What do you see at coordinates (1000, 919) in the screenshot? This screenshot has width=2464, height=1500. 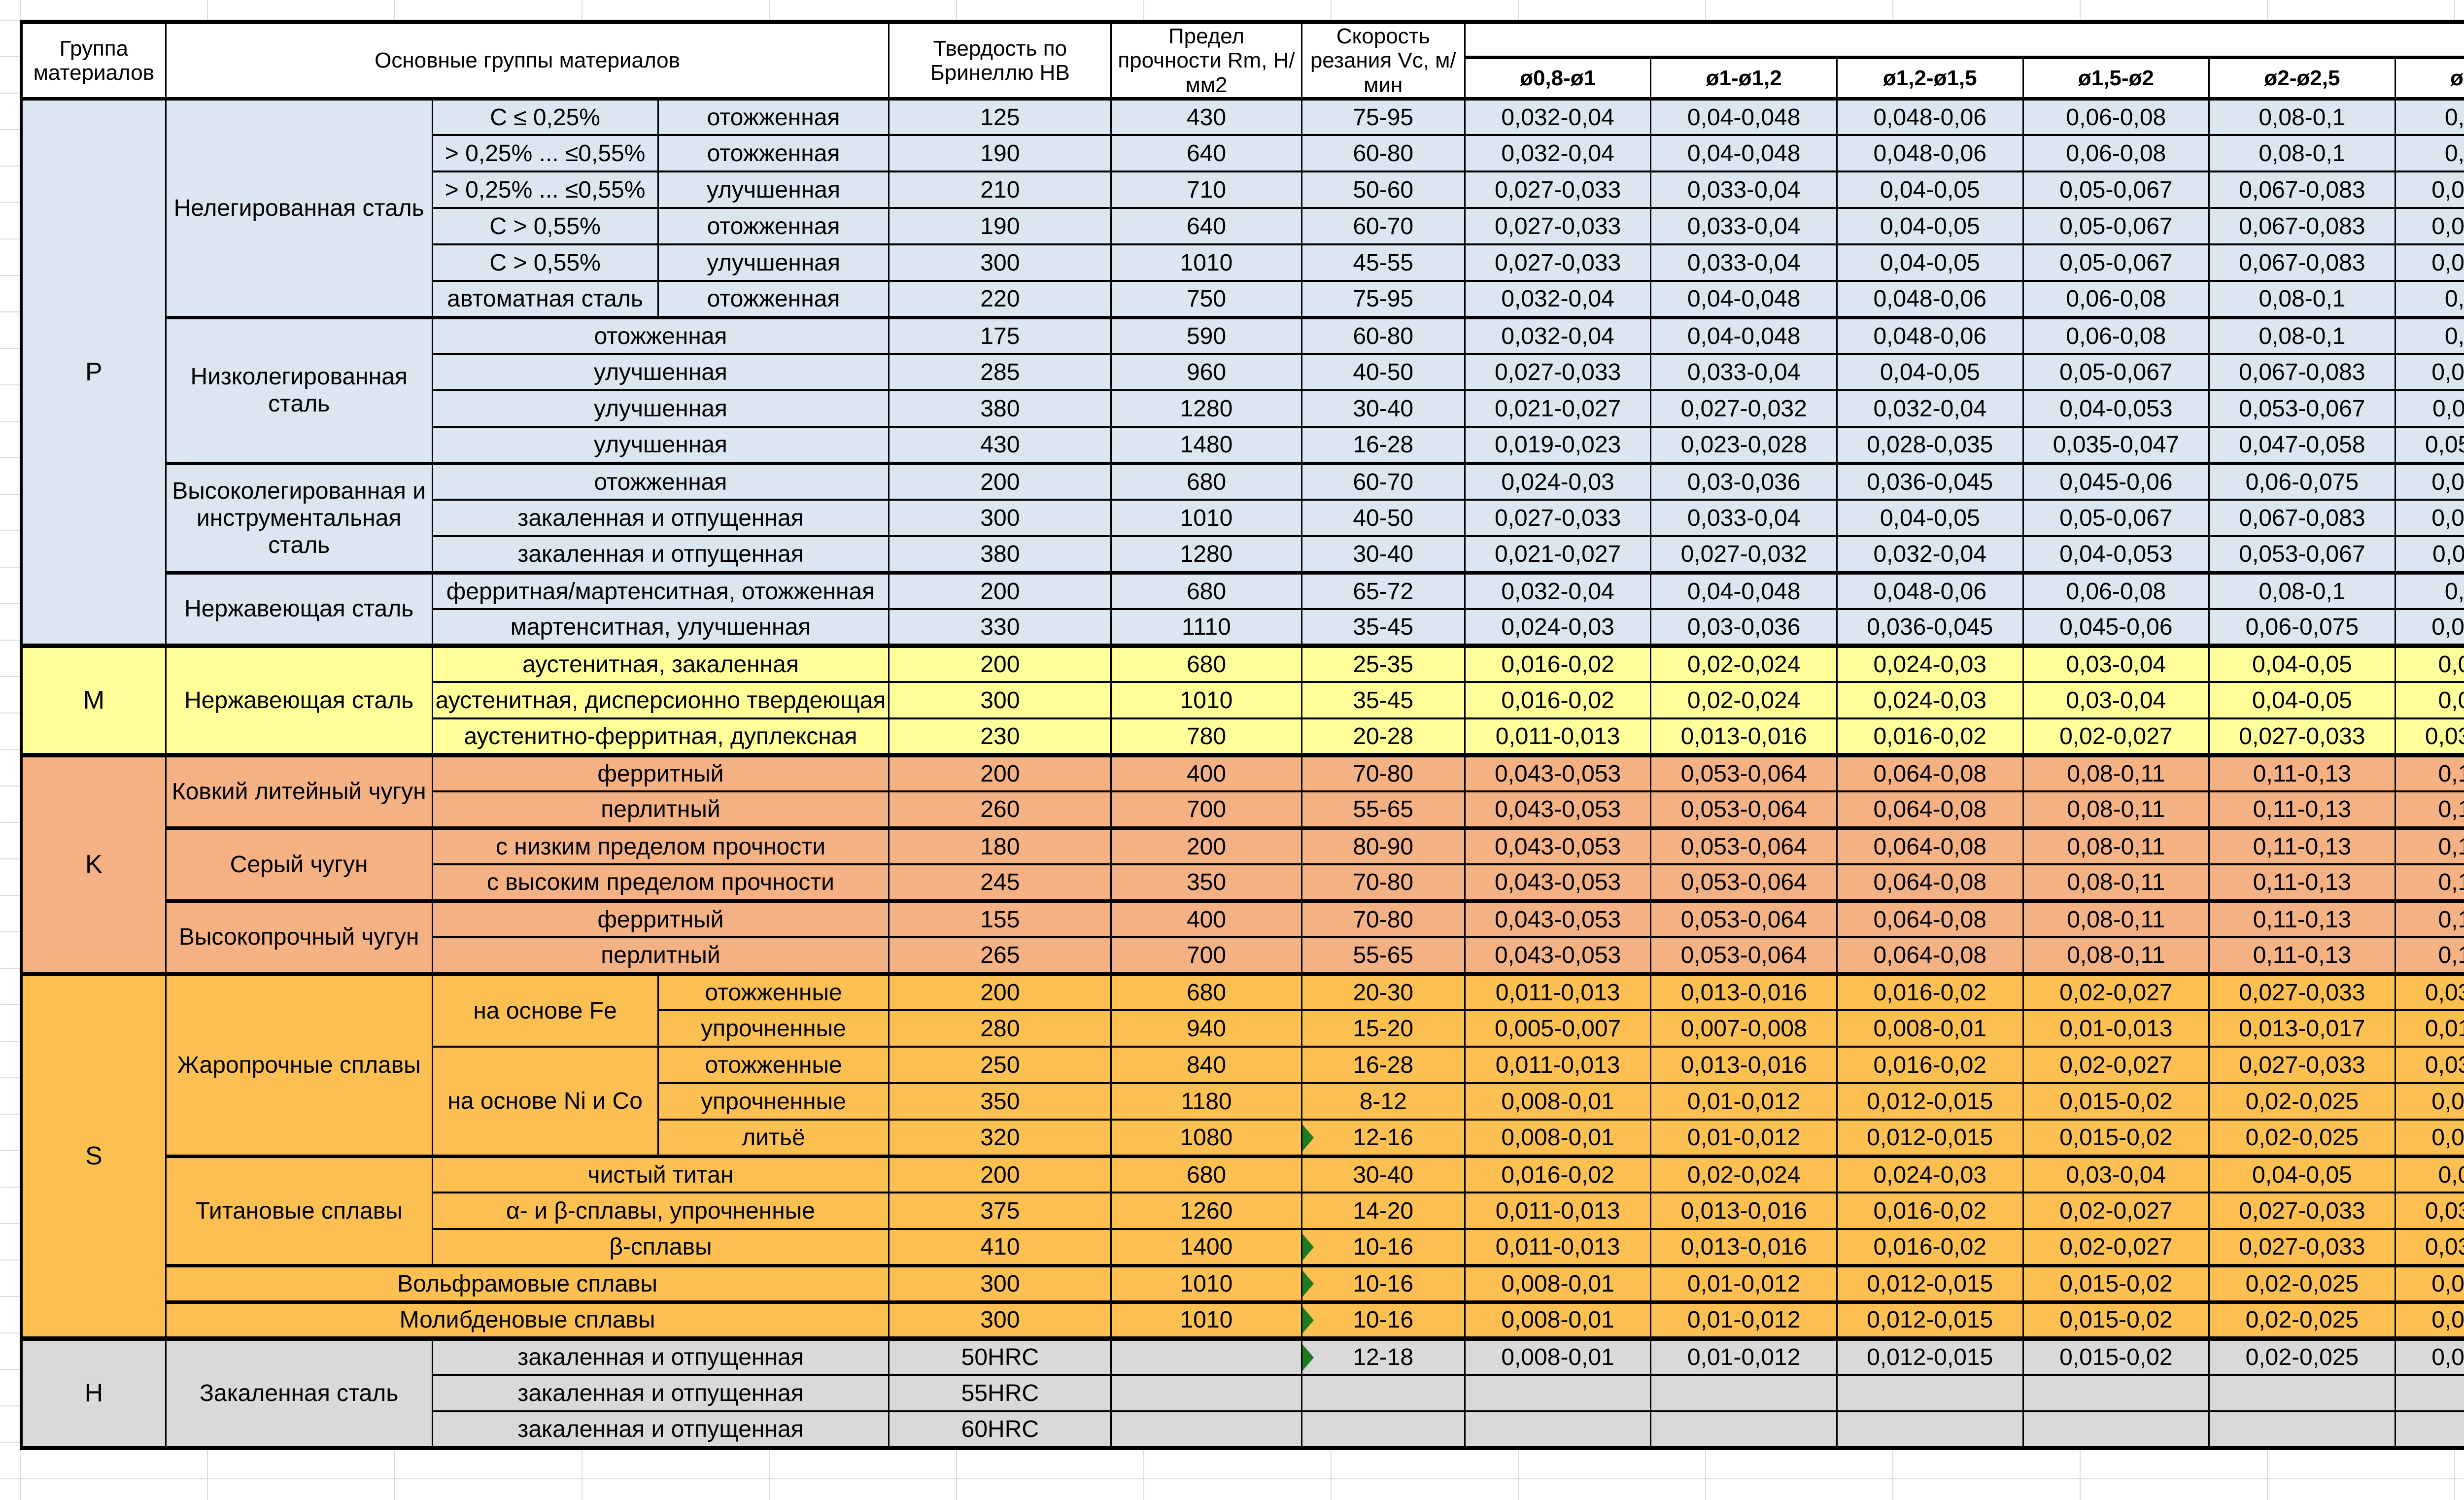 I see `hardness-cell: 155` at bounding box center [1000, 919].